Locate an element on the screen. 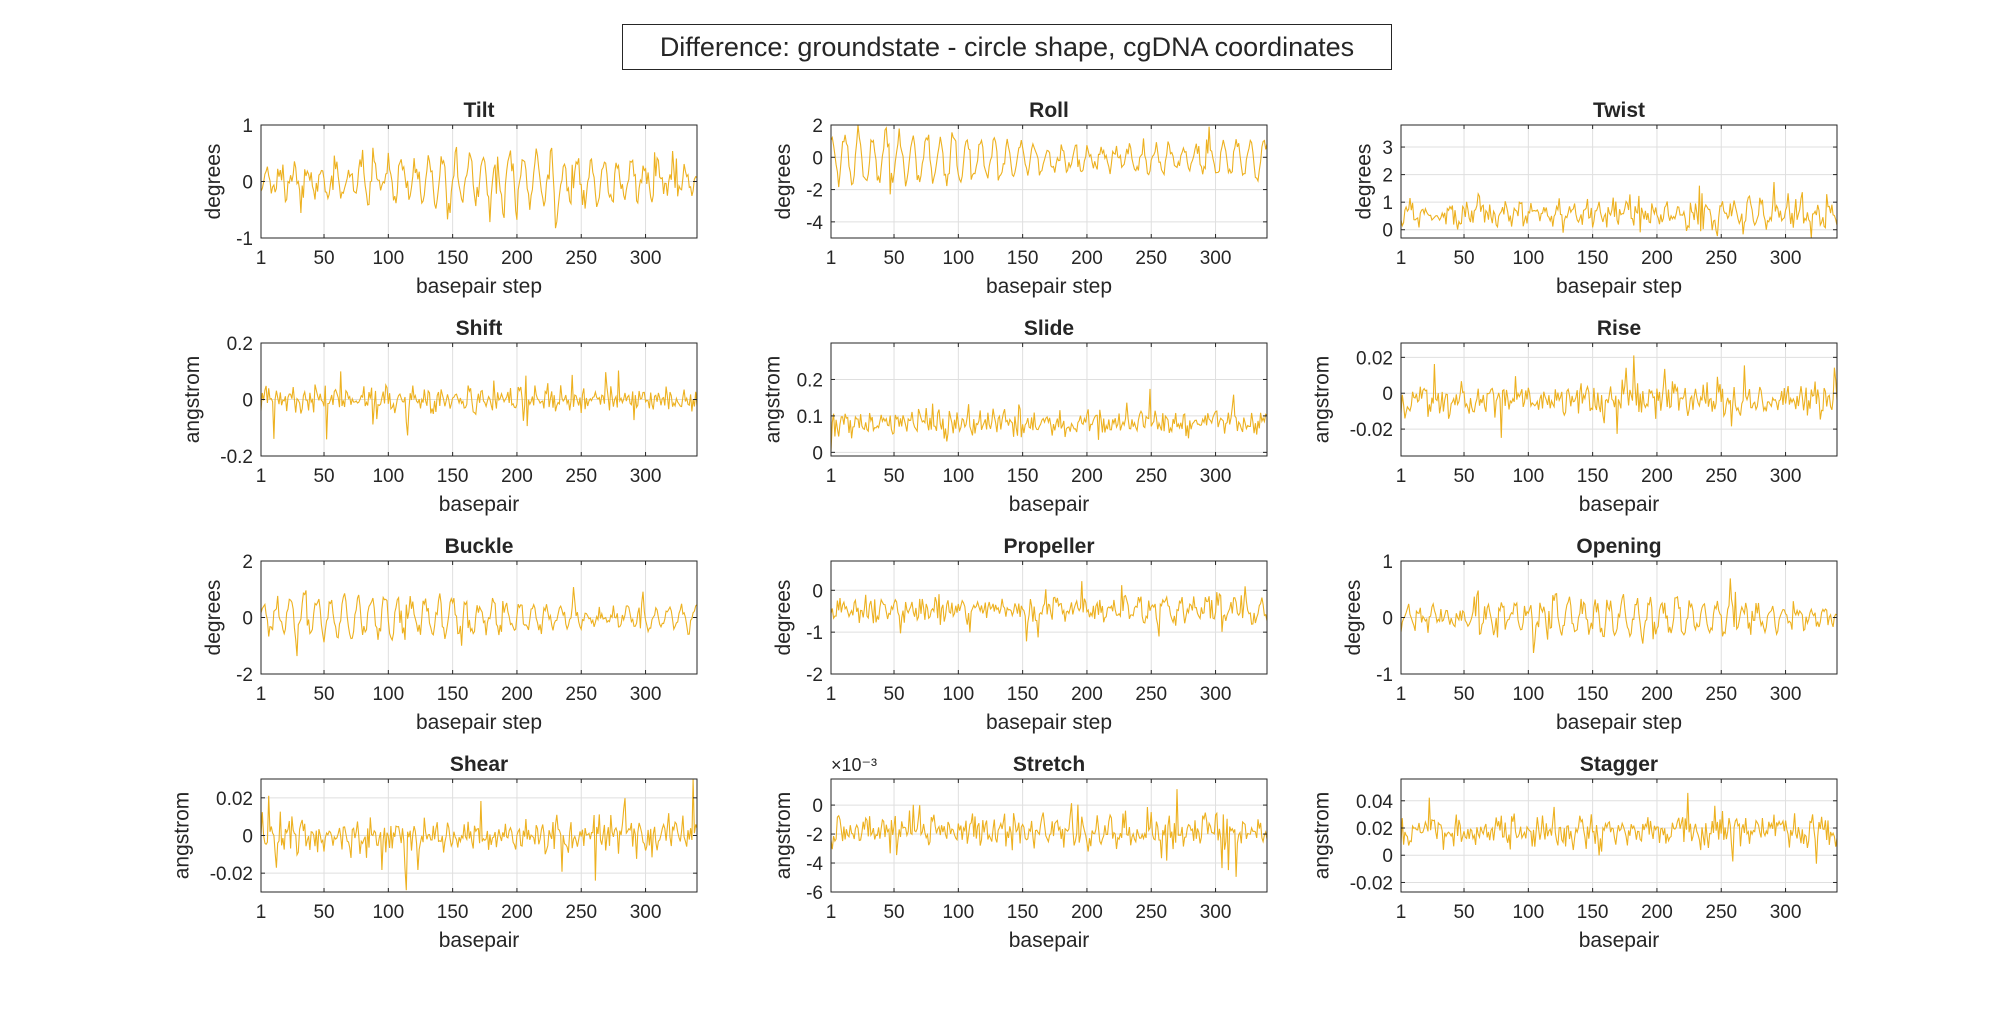  series-line-rise is located at coordinates (1619, 396).